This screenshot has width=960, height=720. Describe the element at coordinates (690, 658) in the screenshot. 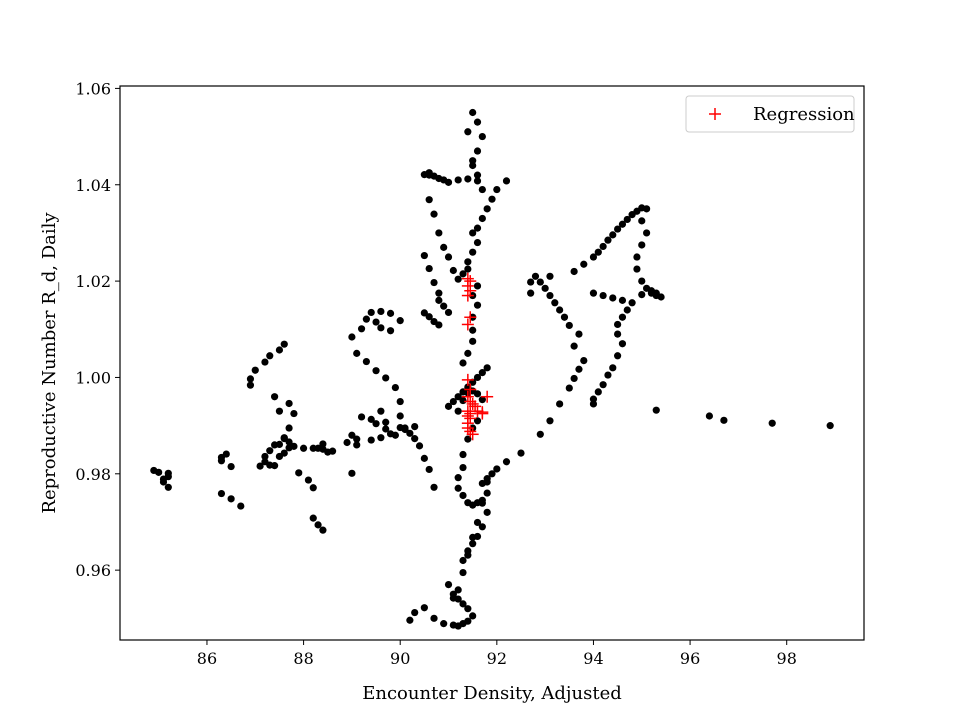

I see `x-tick-label: 96` at that location.